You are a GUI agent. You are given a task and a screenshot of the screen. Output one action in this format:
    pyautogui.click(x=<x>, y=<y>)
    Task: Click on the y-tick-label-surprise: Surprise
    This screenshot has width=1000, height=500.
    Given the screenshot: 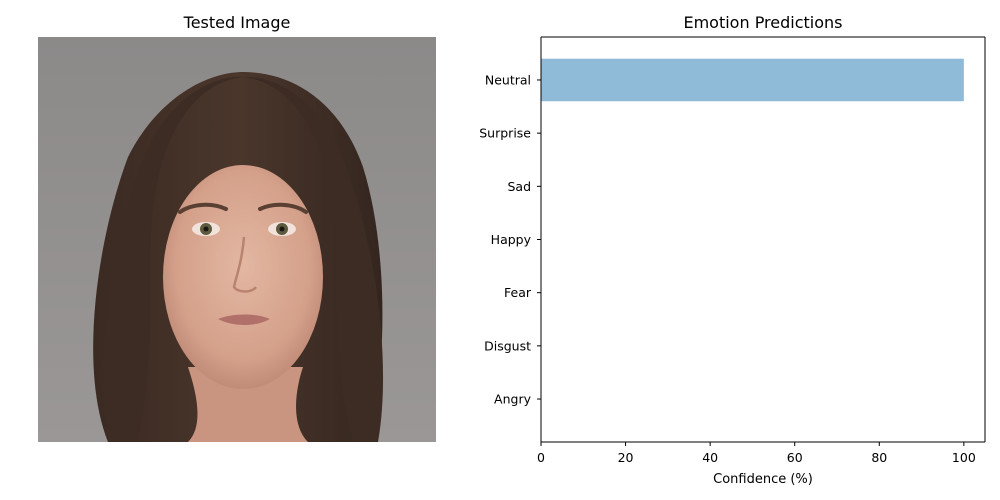 What is the action you would take?
    pyautogui.click(x=505, y=133)
    